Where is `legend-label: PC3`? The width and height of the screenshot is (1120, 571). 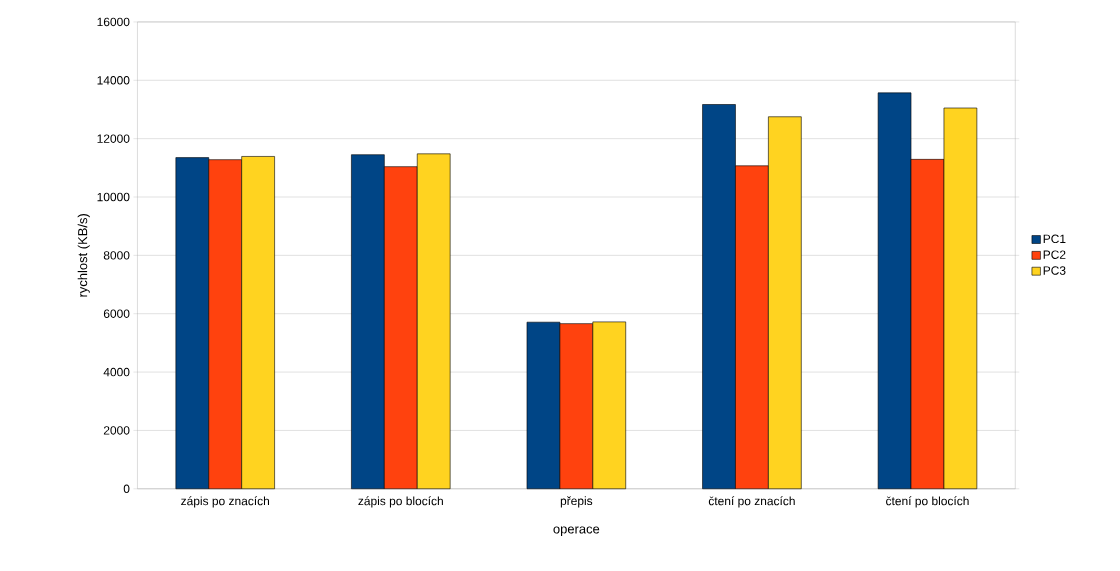 legend-label: PC3 is located at coordinates (1054, 270).